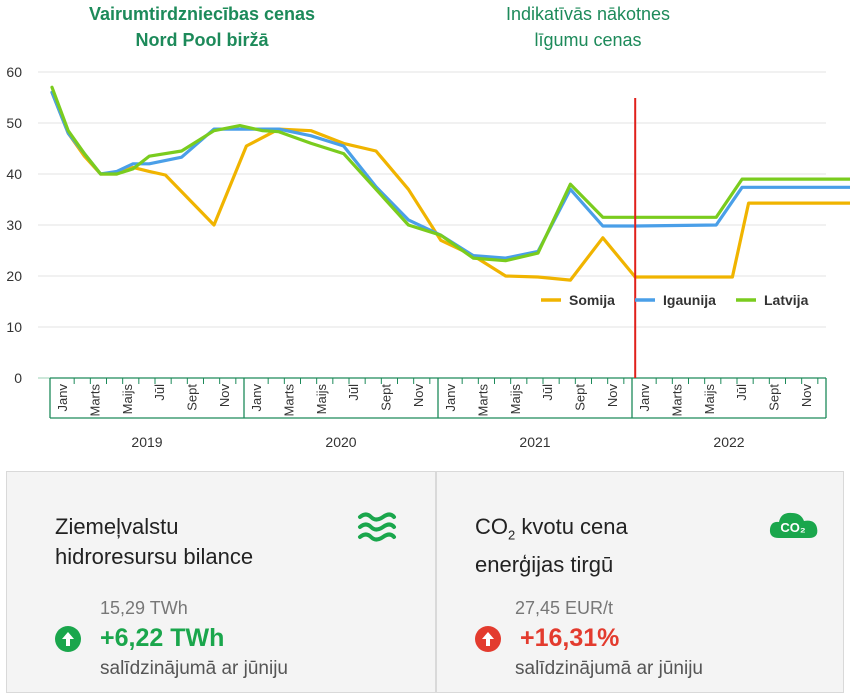 This screenshot has width=850, height=696. I want to click on series-line-igaunija-futures, so click(741, 206).